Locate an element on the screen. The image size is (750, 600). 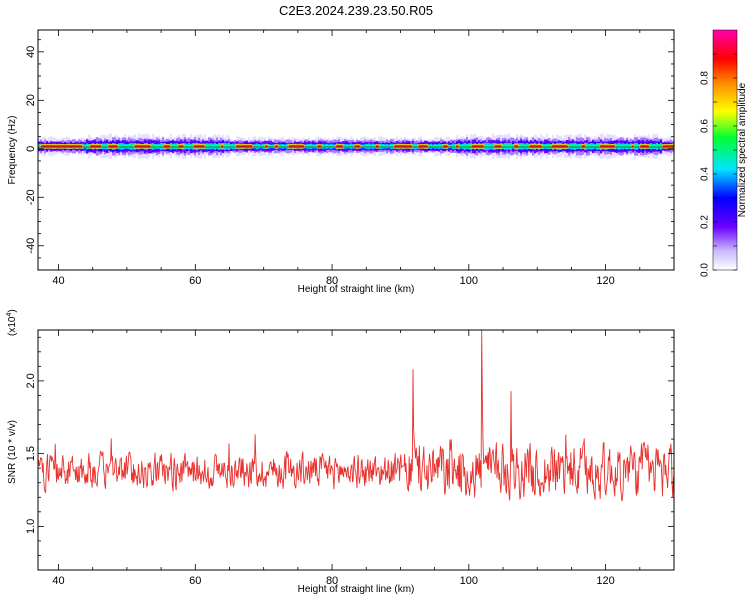
y-tick-label: 1.5 is located at coordinates (31, 453).